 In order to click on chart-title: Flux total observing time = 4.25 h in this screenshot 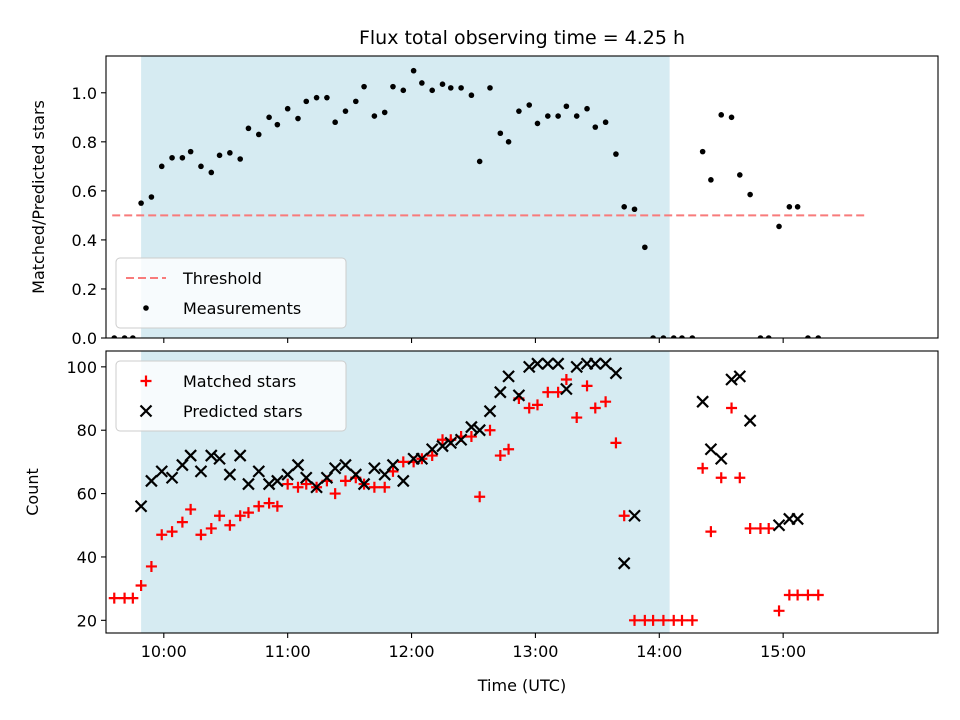, I will do `click(522, 38)`.